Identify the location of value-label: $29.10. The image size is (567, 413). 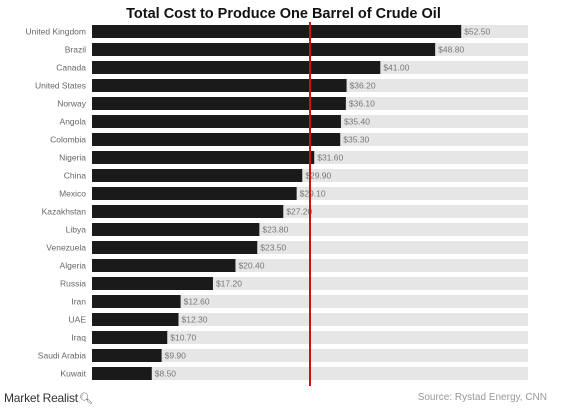
(313, 194).